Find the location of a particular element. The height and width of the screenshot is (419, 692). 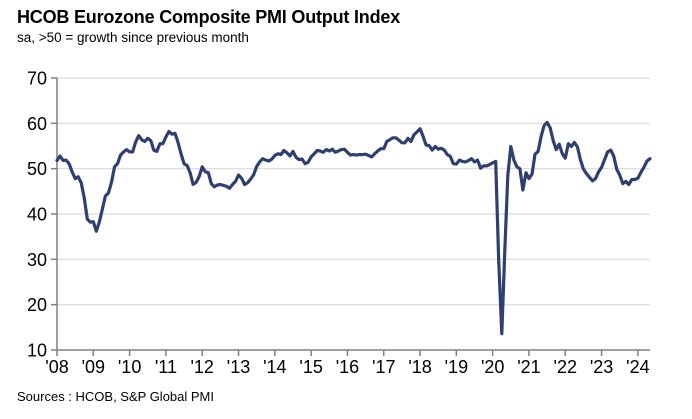

y-tick-label: 70 is located at coordinates (37, 79).